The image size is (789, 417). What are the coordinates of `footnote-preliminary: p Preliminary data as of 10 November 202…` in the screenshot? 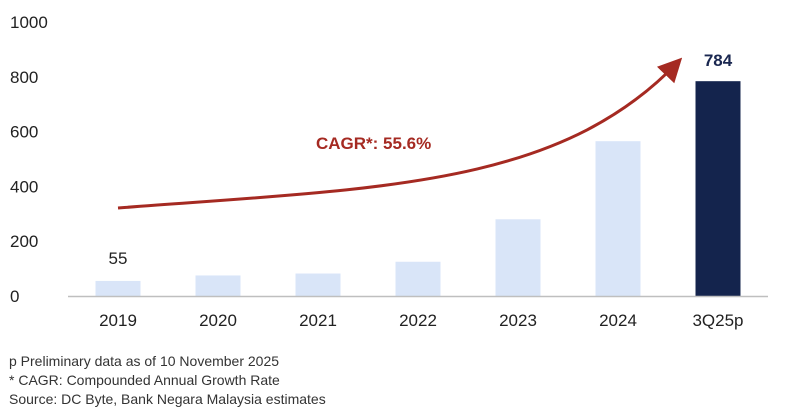 It's located at (144, 361).